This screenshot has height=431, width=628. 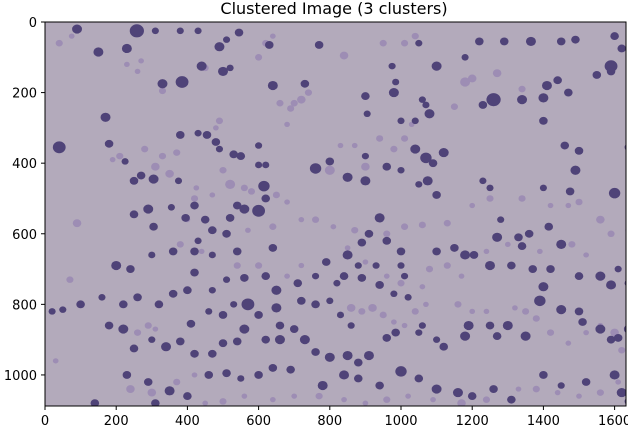 What do you see at coordinates (24, 94) in the screenshot?
I see `y-tick-label: 200` at bounding box center [24, 94].